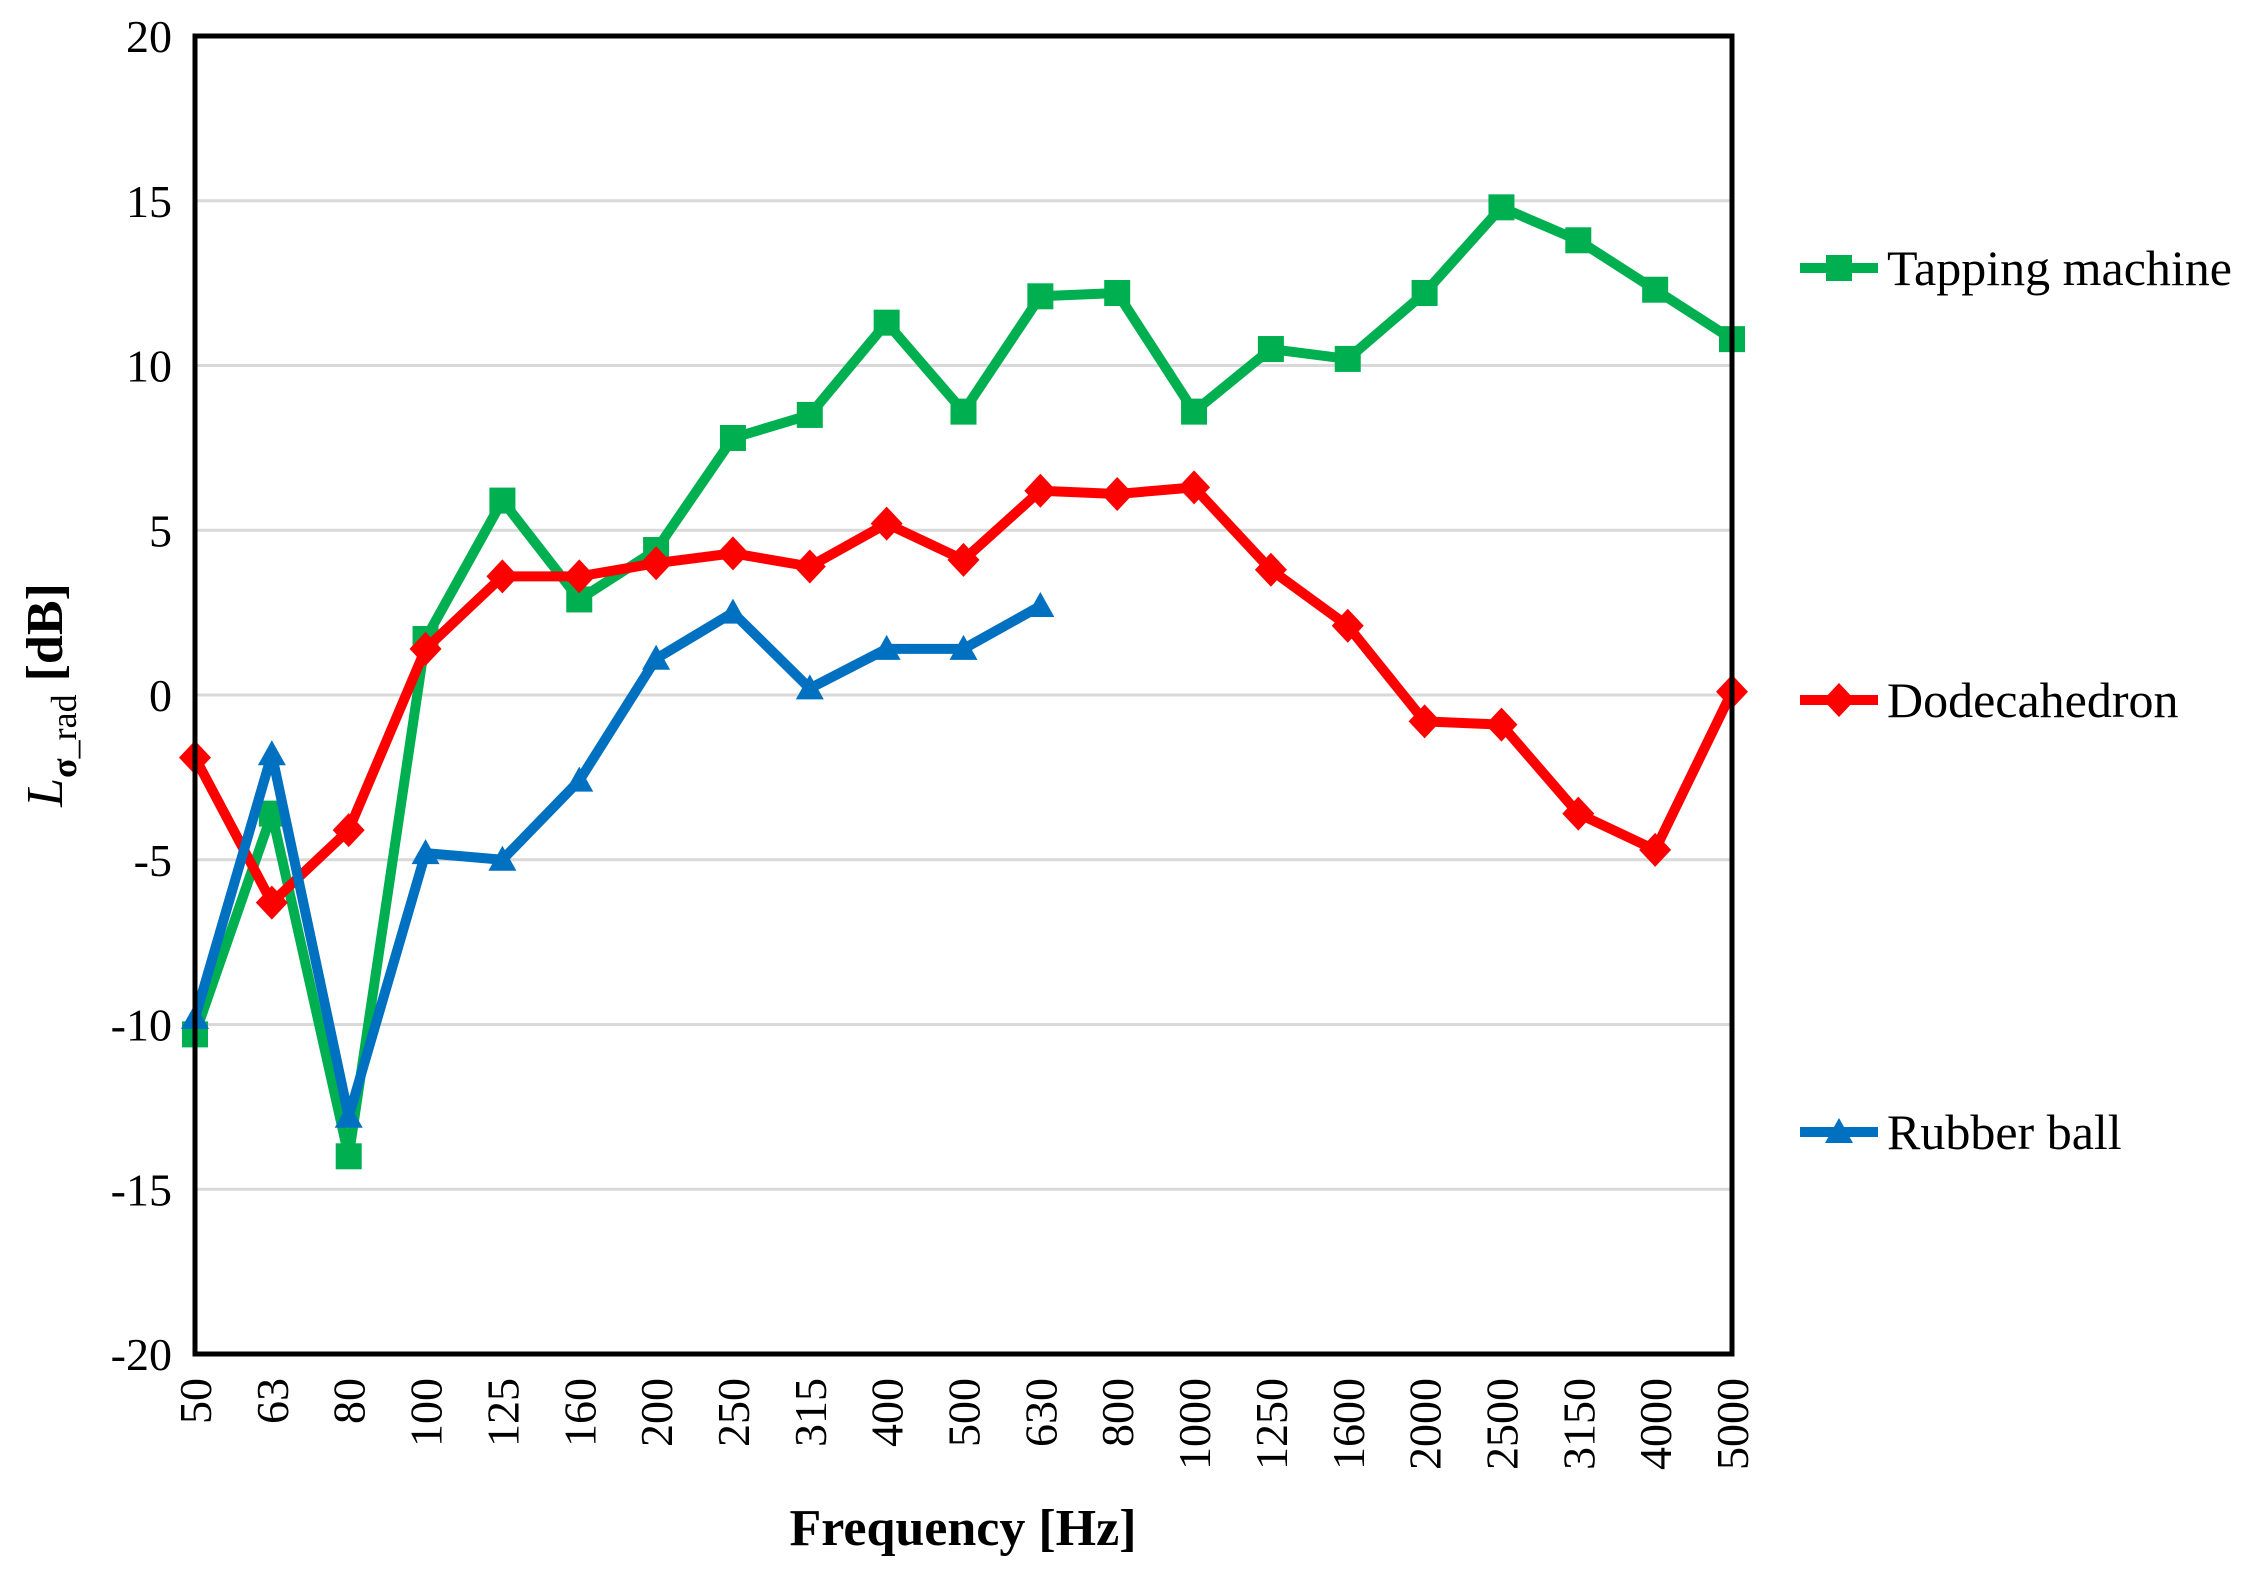 The width and height of the screenshot is (2262, 1578). What do you see at coordinates (141, 1354) in the screenshot?
I see `y-tick-label--20: -20` at bounding box center [141, 1354].